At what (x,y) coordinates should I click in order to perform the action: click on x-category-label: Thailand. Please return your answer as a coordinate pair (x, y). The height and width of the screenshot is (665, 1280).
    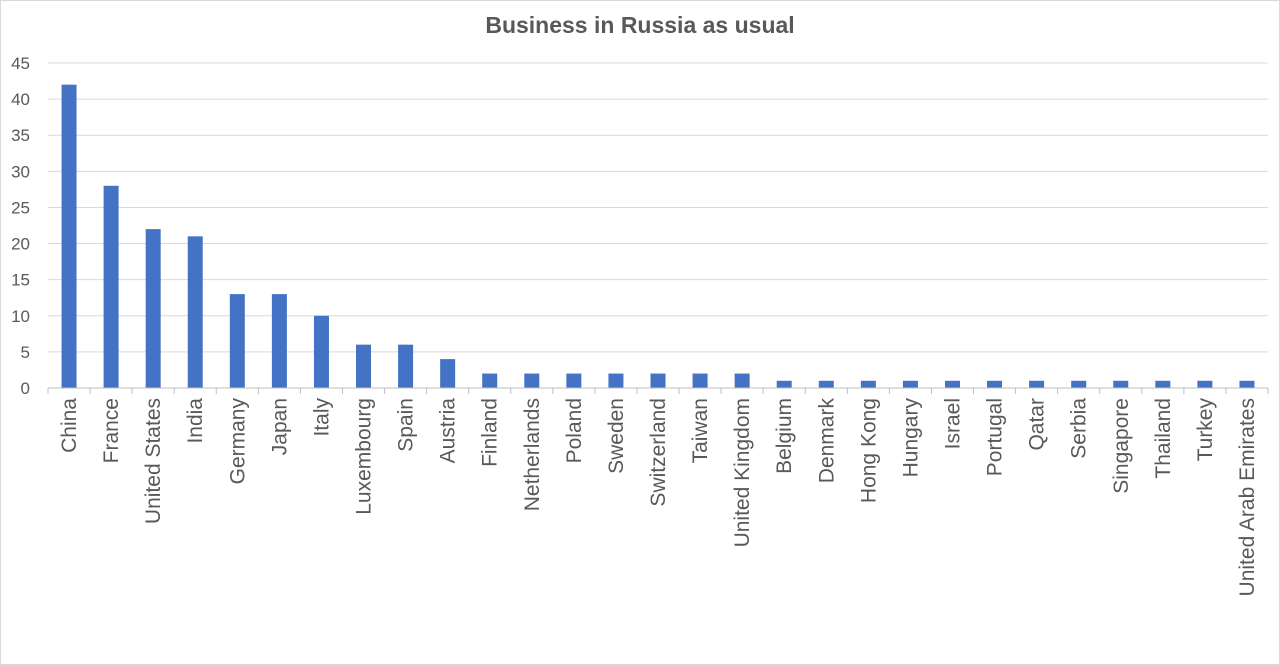
    Looking at the image, I should click on (1163, 438).